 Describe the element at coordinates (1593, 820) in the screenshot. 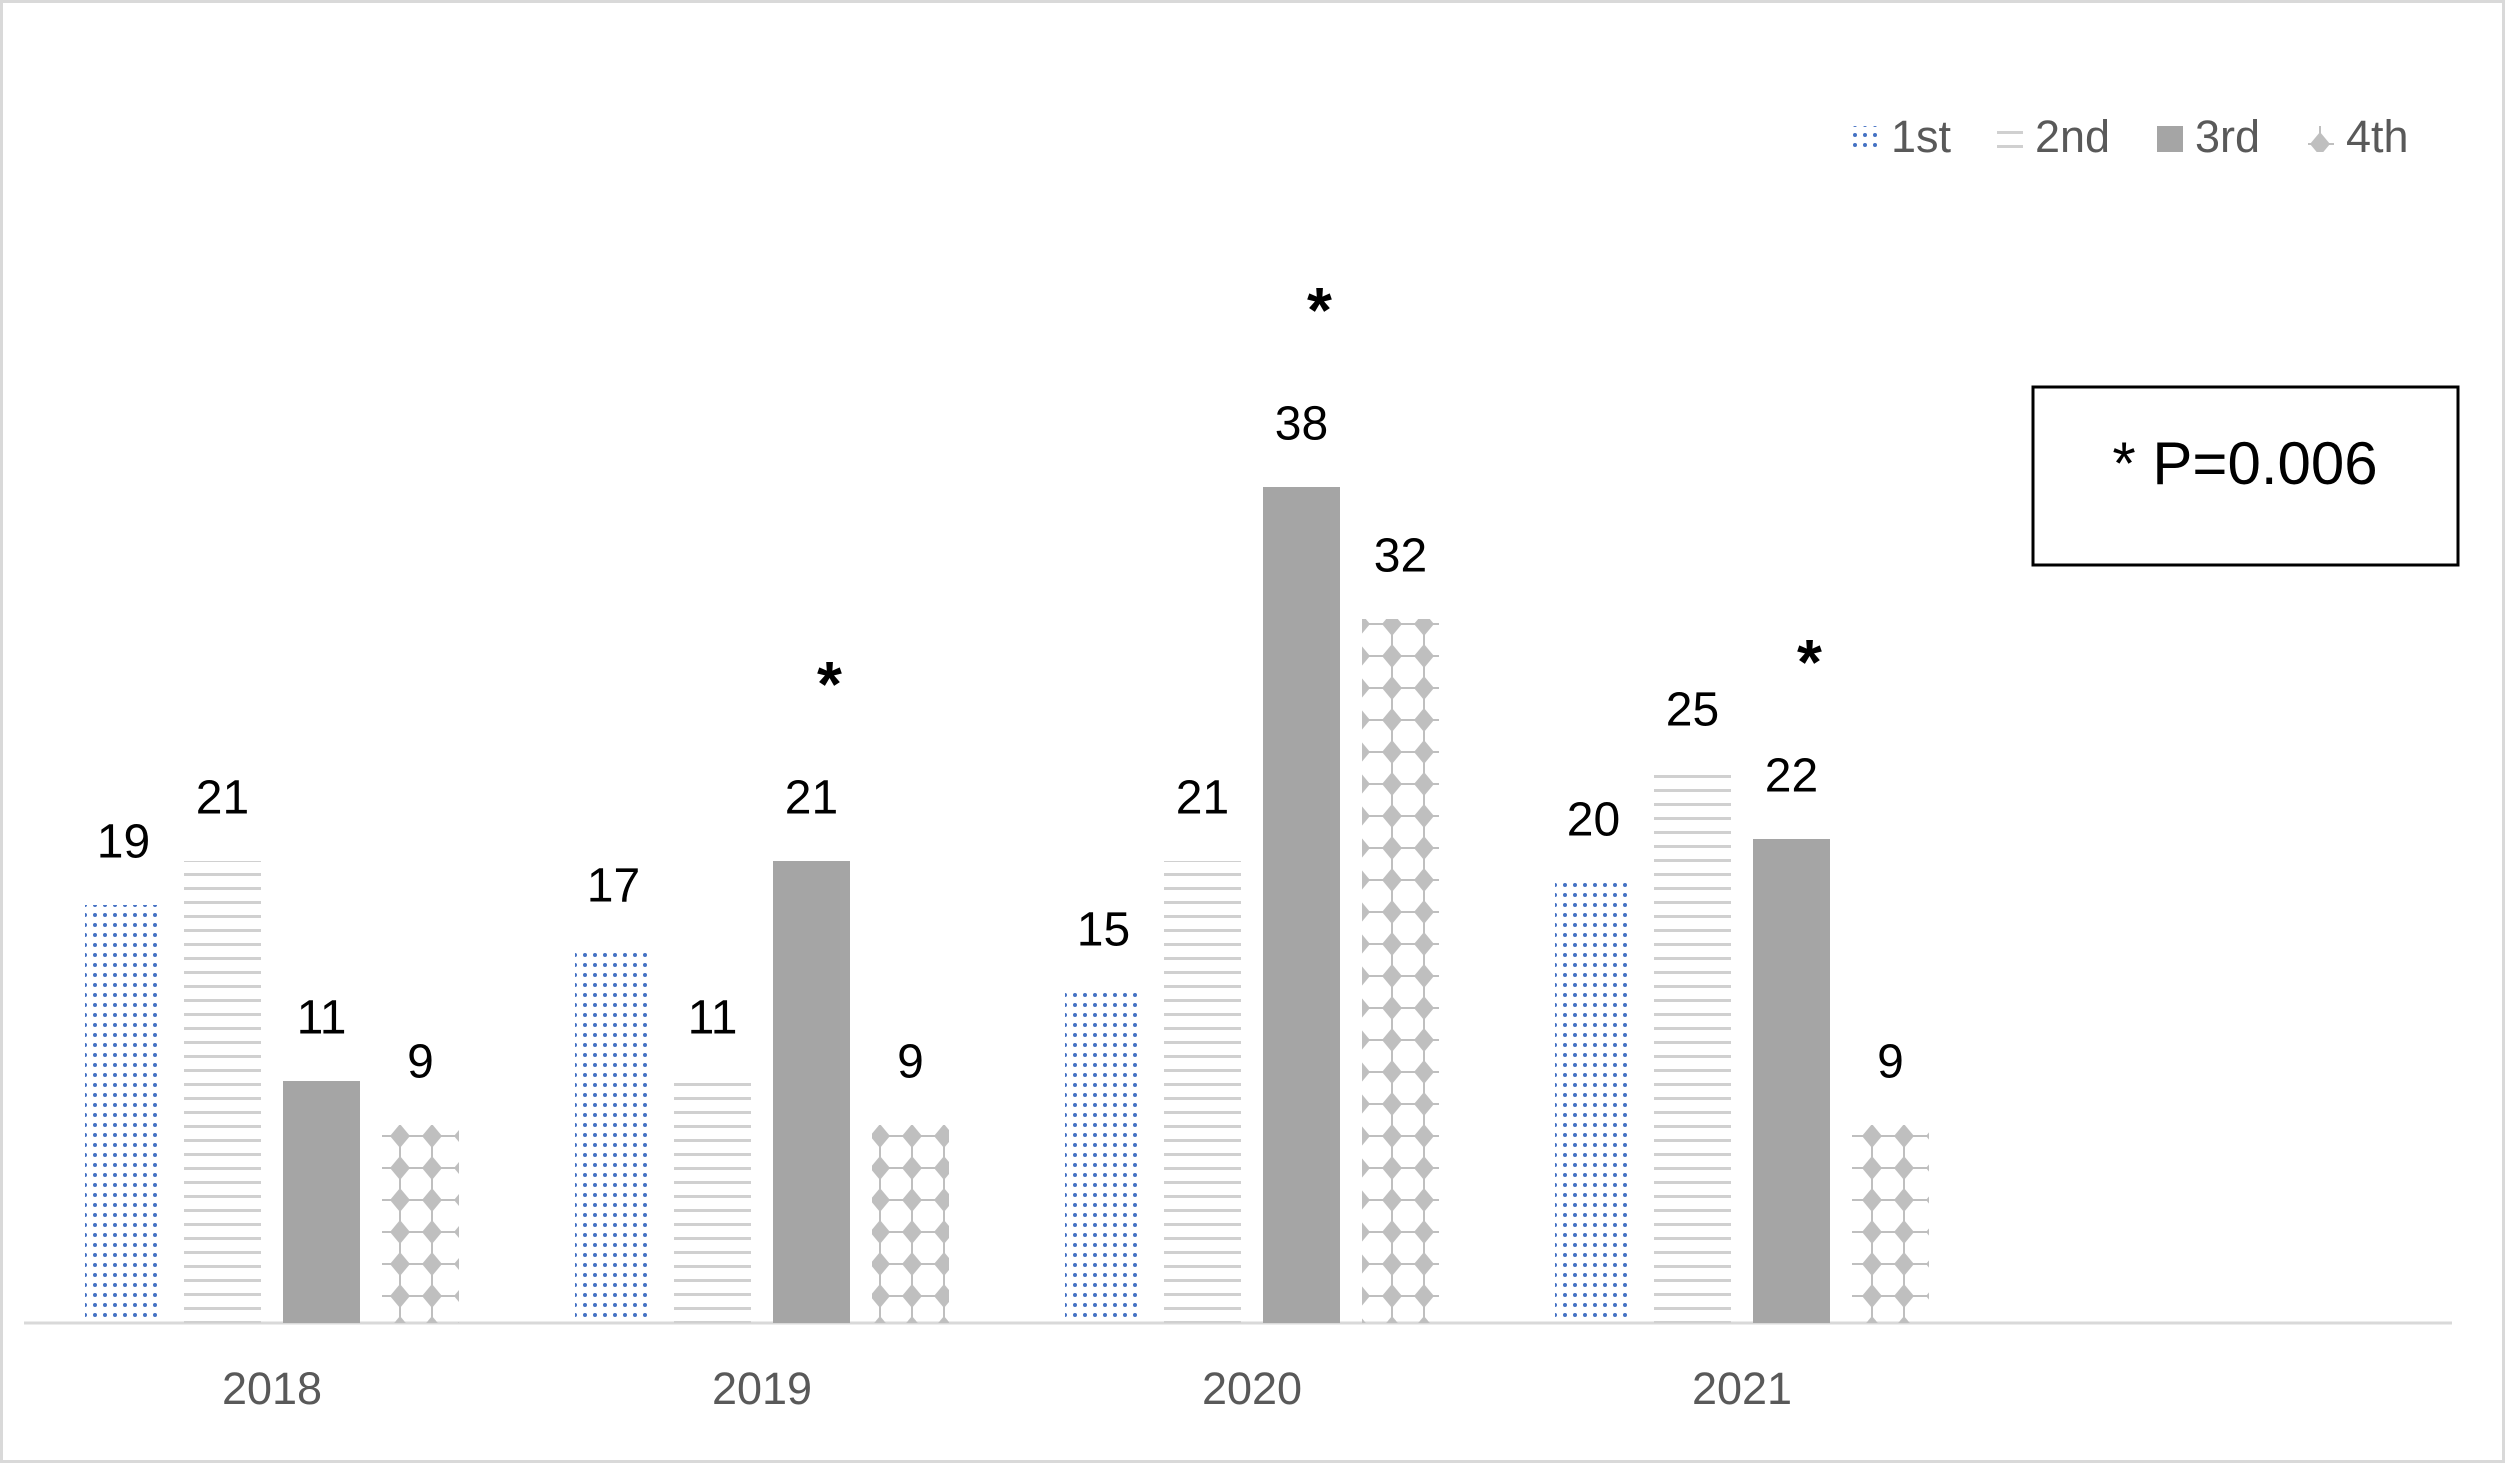

I see `data-label: 20` at that location.